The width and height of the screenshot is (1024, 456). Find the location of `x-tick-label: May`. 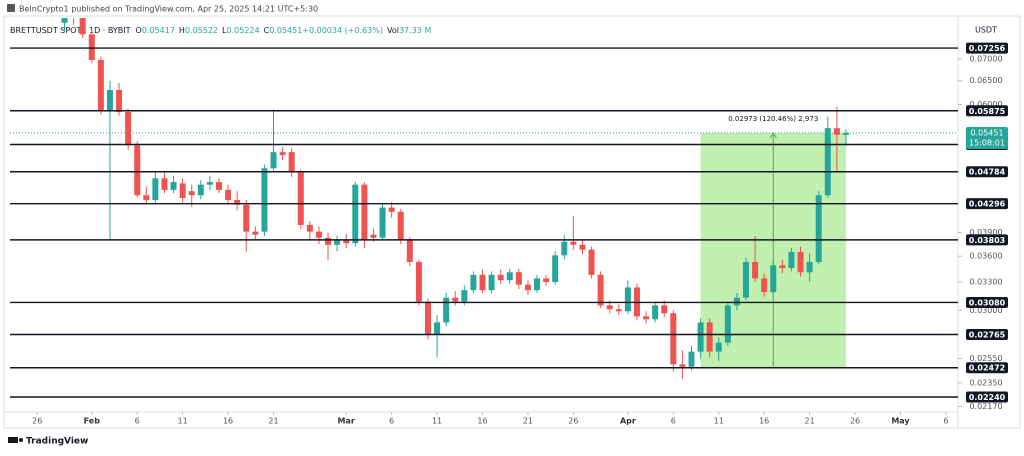

x-tick-label: May is located at coordinates (900, 421).